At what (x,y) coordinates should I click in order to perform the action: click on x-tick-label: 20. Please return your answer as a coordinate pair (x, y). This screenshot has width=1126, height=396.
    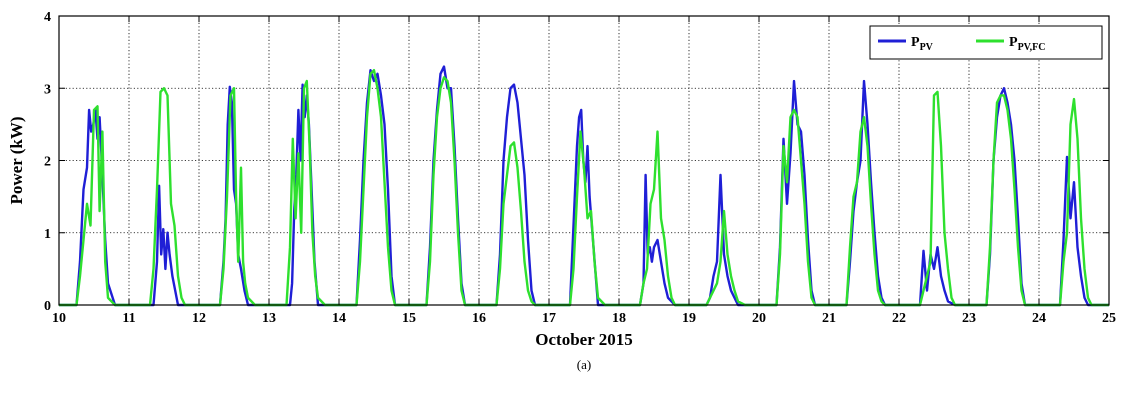
    Looking at the image, I should click on (759, 318).